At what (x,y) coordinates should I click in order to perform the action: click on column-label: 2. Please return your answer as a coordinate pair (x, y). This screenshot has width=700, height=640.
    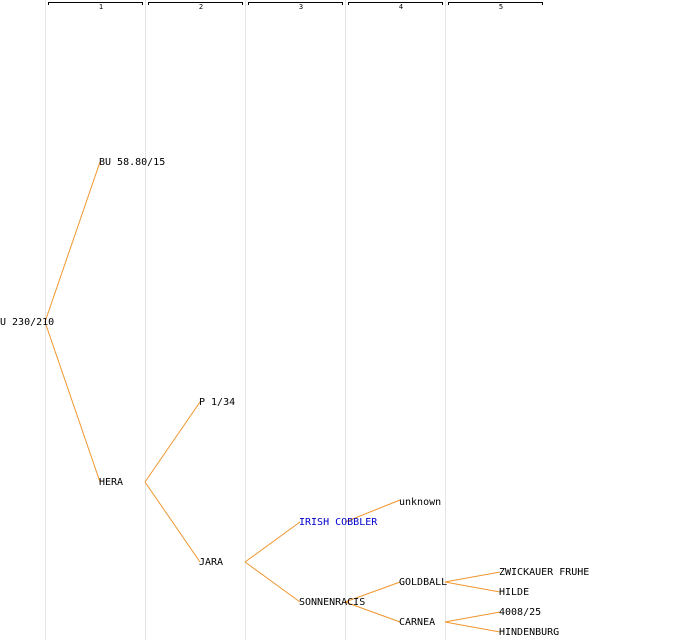
    Looking at the image, I should click on (201, 7).